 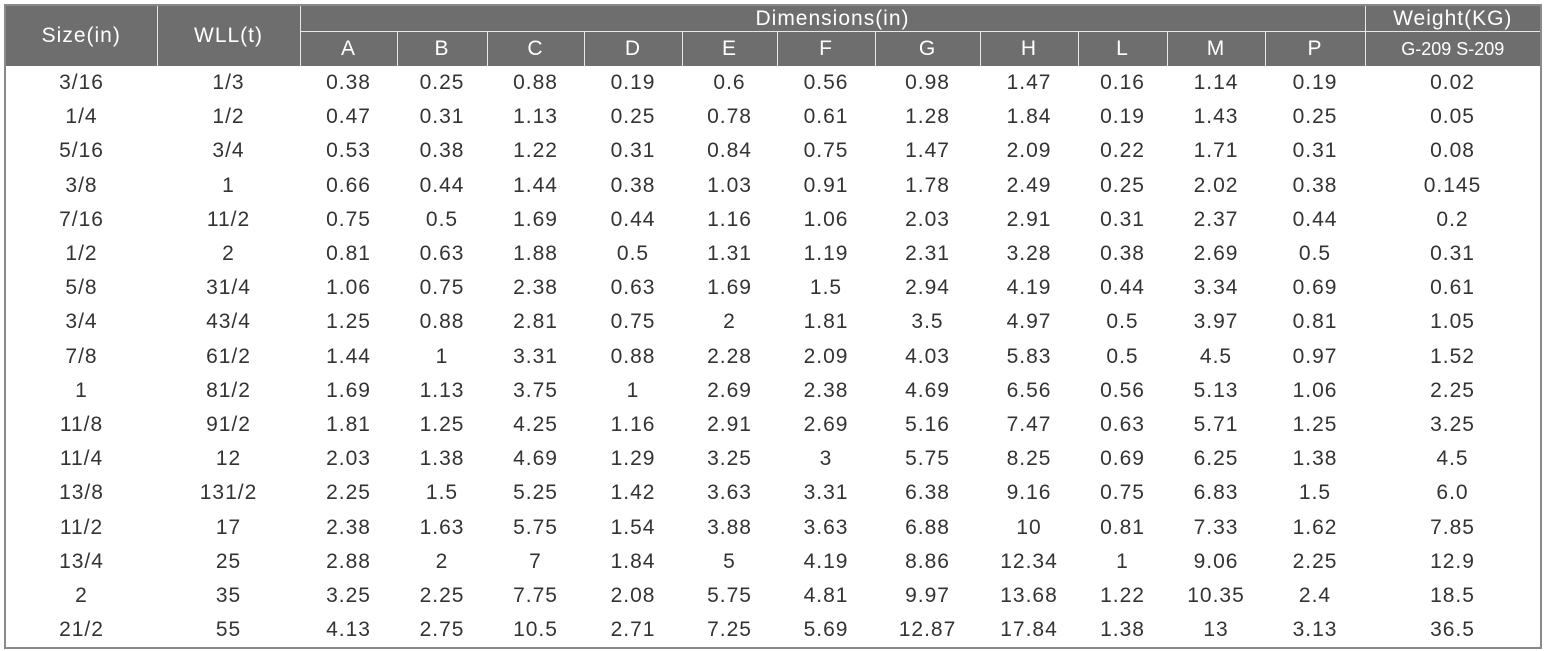 I want to click on table-cell: 61/2, so click(x=228, y=356).